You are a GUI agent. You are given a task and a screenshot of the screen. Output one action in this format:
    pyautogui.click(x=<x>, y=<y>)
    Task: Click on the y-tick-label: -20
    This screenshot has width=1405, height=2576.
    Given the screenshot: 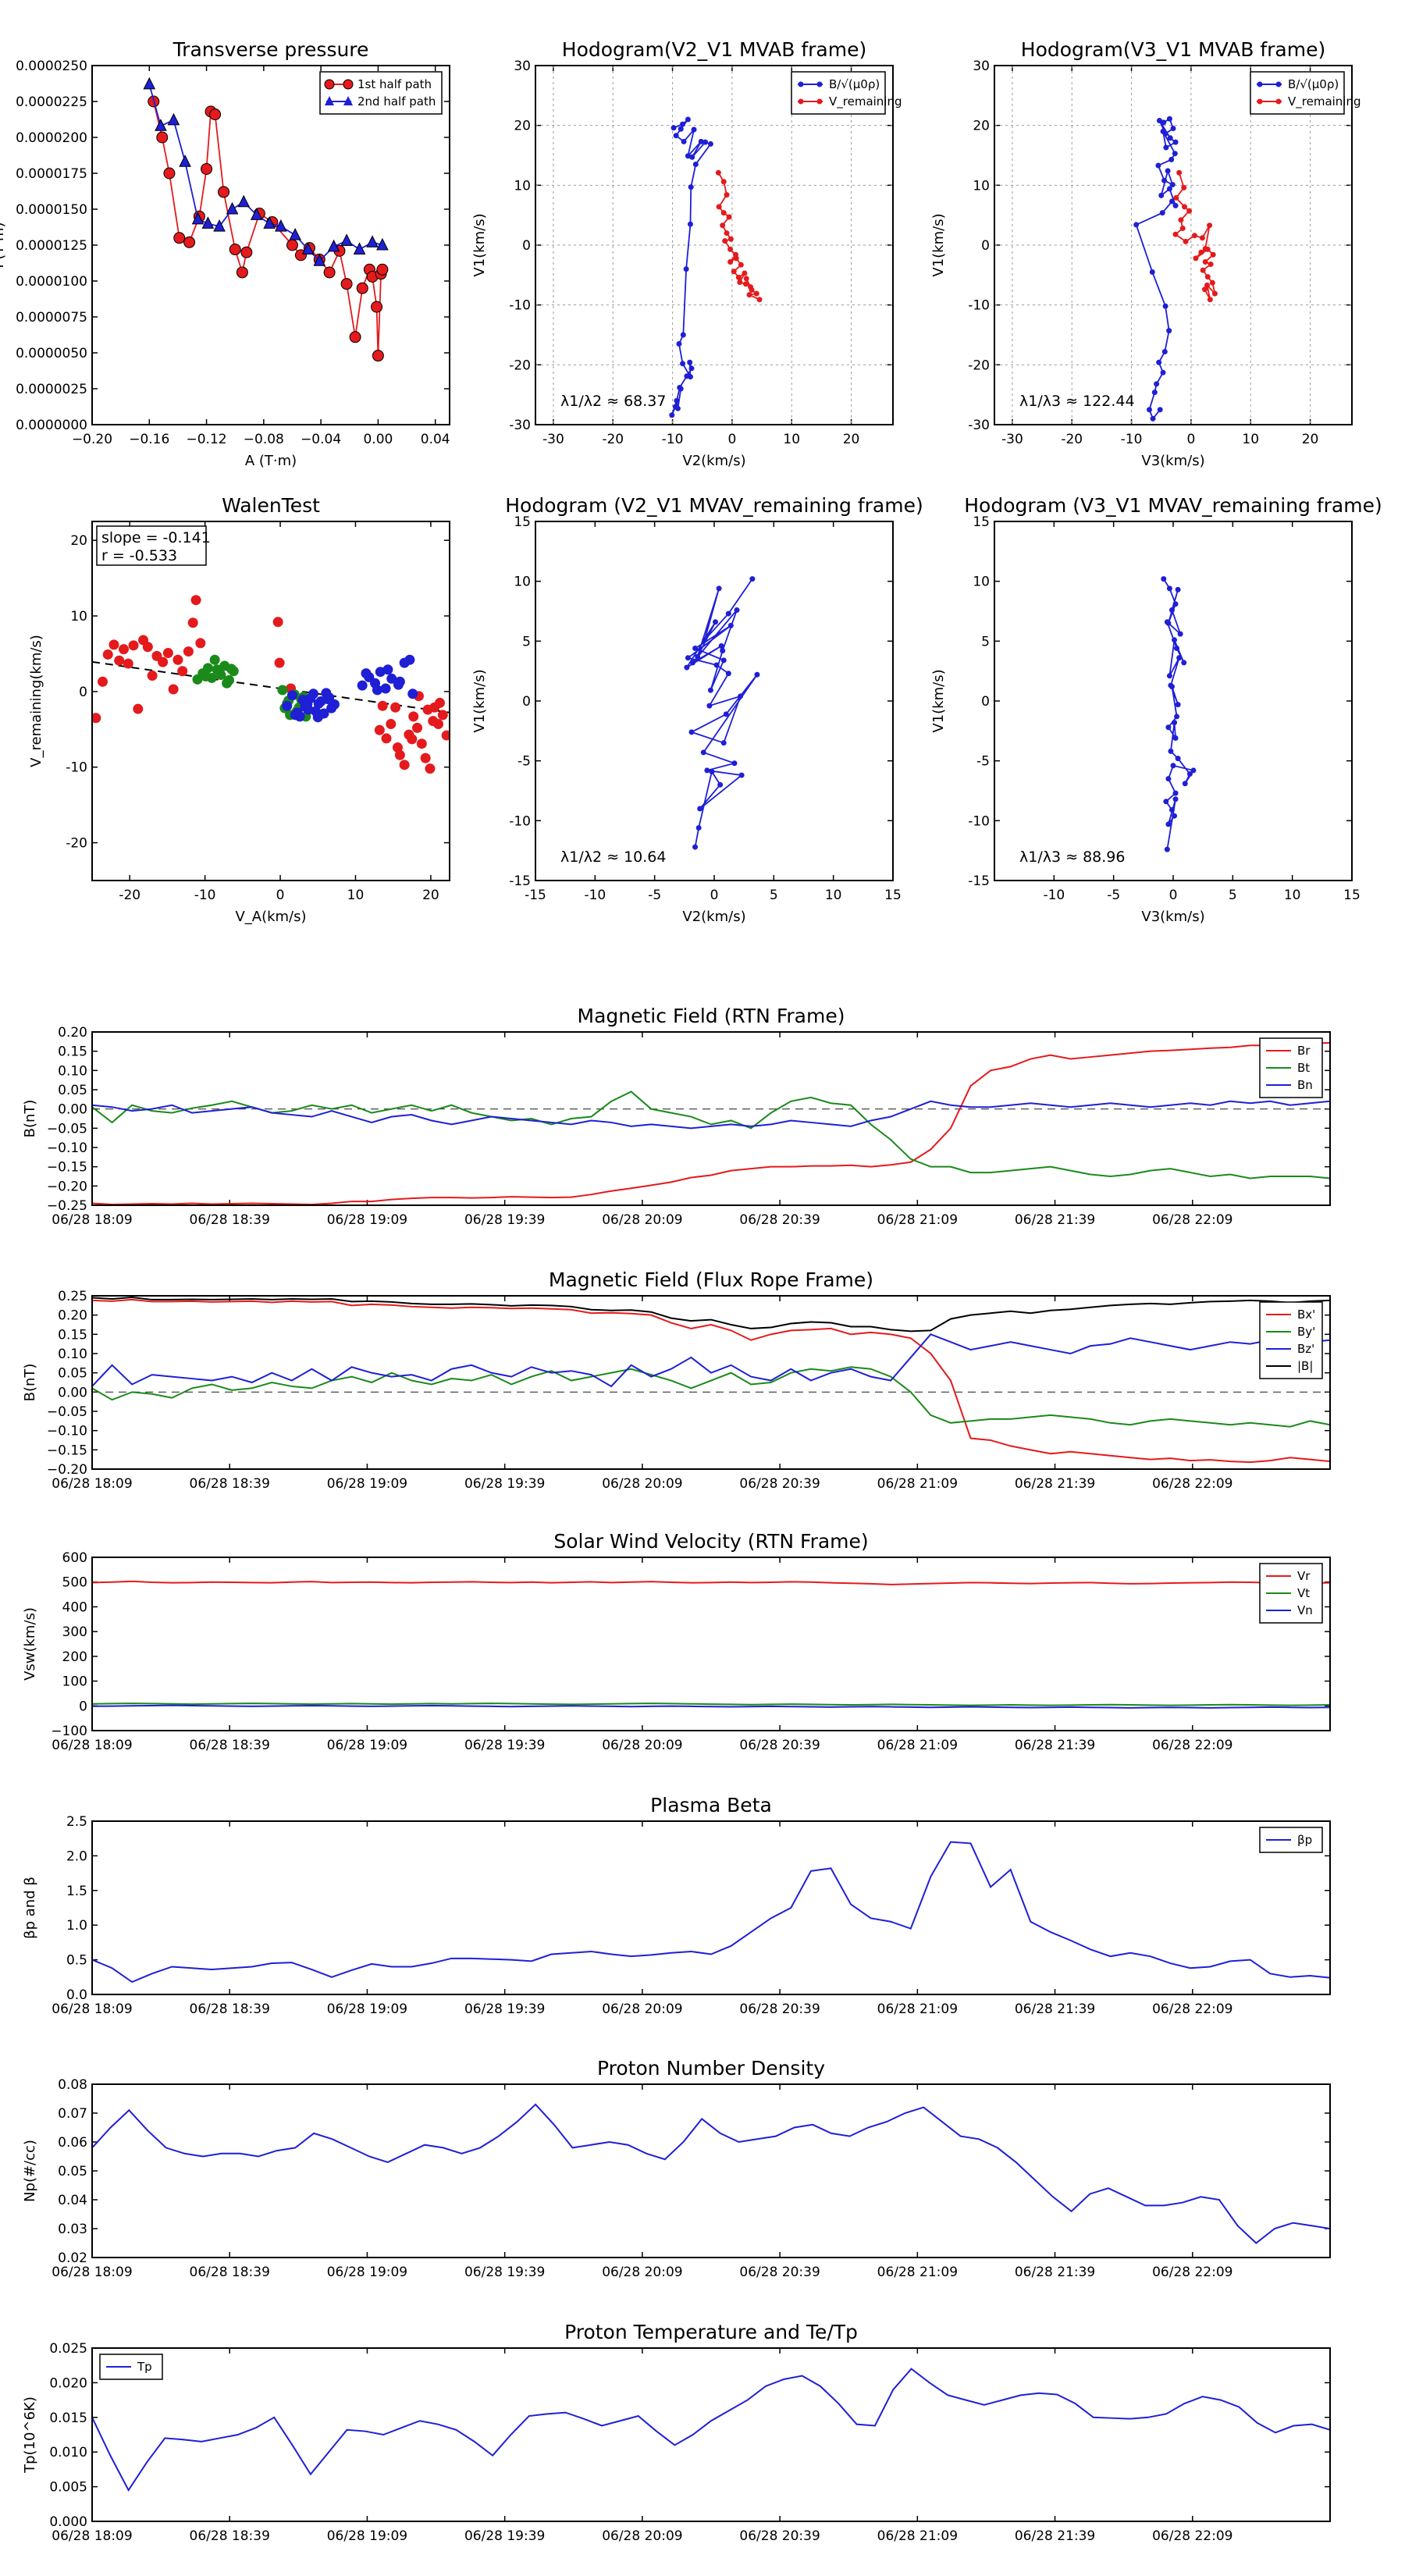 What is the action you would take?
    pyautogui.click(x=979, y=365)
    